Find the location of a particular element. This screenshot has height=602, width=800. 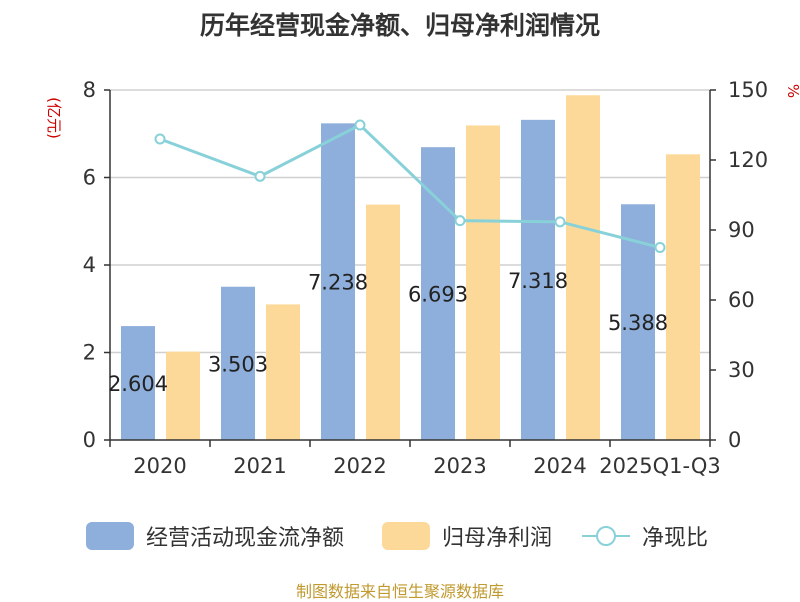

cash-value-label-2025Q1-Q3: 5.388 is located at coordinates (638, 323).